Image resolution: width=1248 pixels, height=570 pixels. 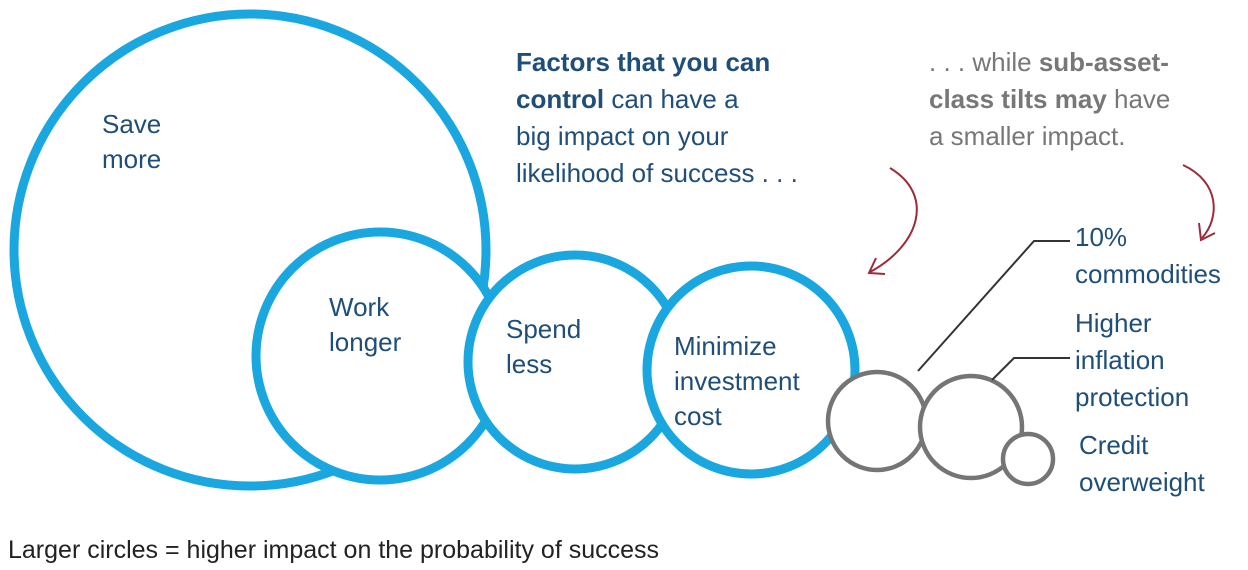 I want to click on callout-controllable-line-3: big impact on your, so click(x=622, y=136).